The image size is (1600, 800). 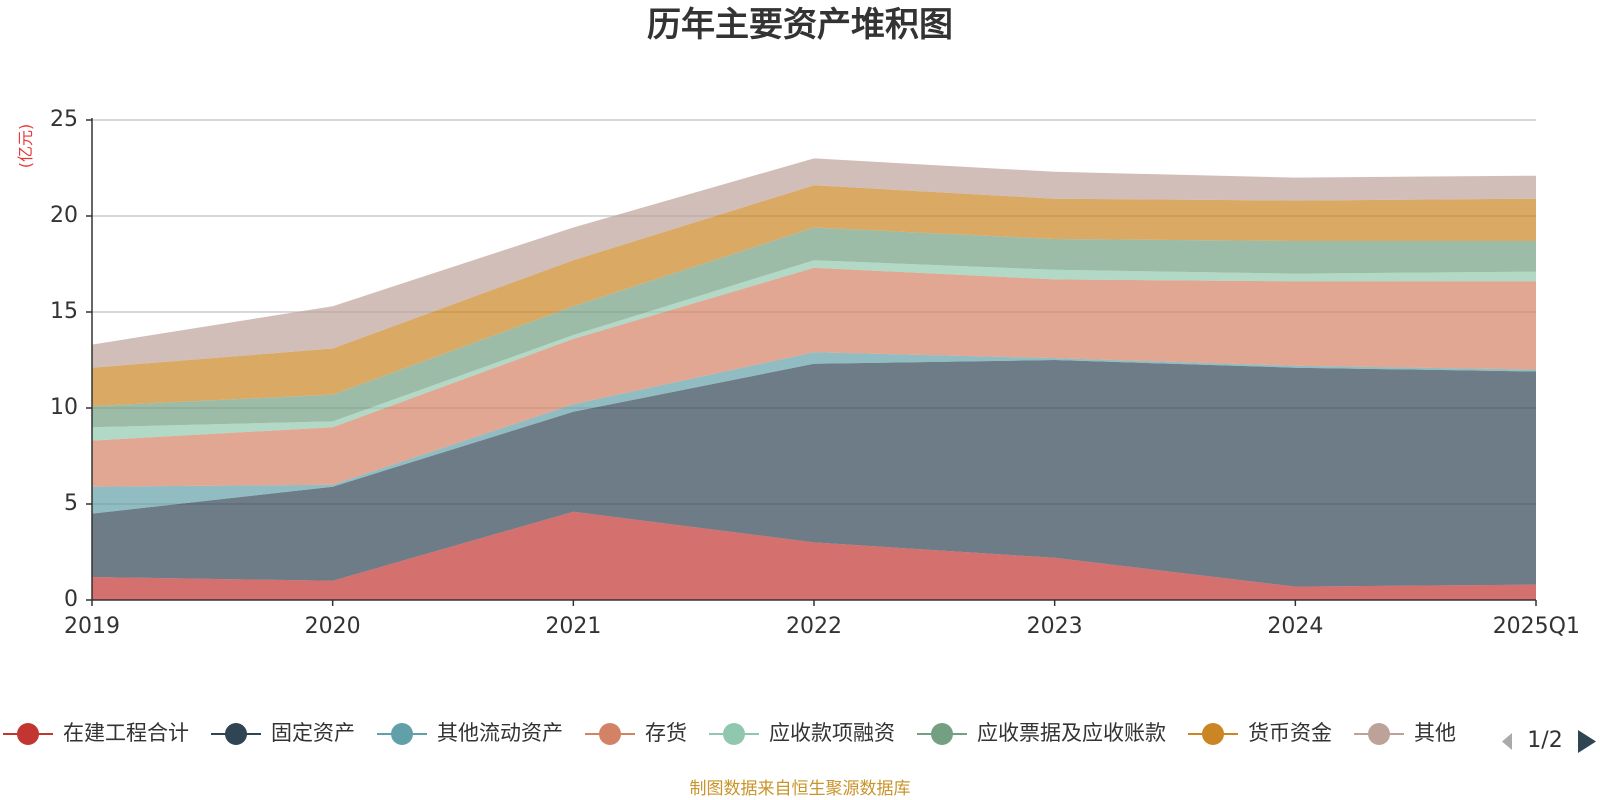 I want to click on legend-item: 固定资产, so click(x=283, y=733).